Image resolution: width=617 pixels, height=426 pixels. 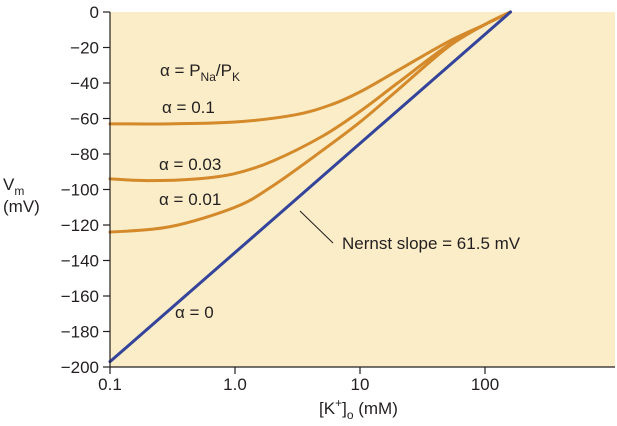 What do you see at coordinates (190, 199) in the screenshot?
I see `series-label-alpha-0.01: α = 0.01` at bounding box center [190, 199].